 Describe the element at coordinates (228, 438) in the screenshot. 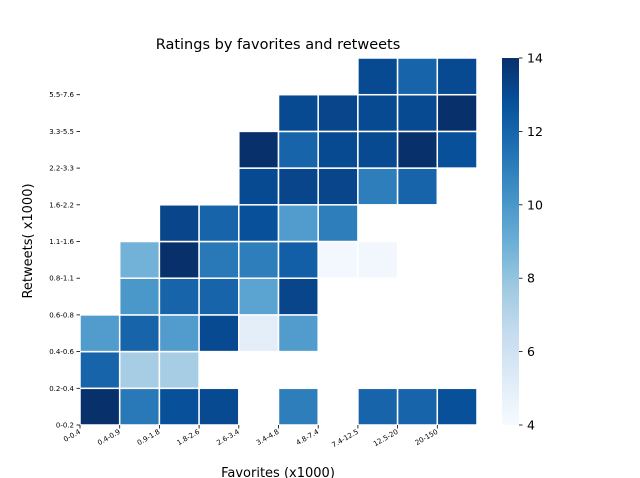

I see `x-tick-label: 2.6-3.4` at that location.